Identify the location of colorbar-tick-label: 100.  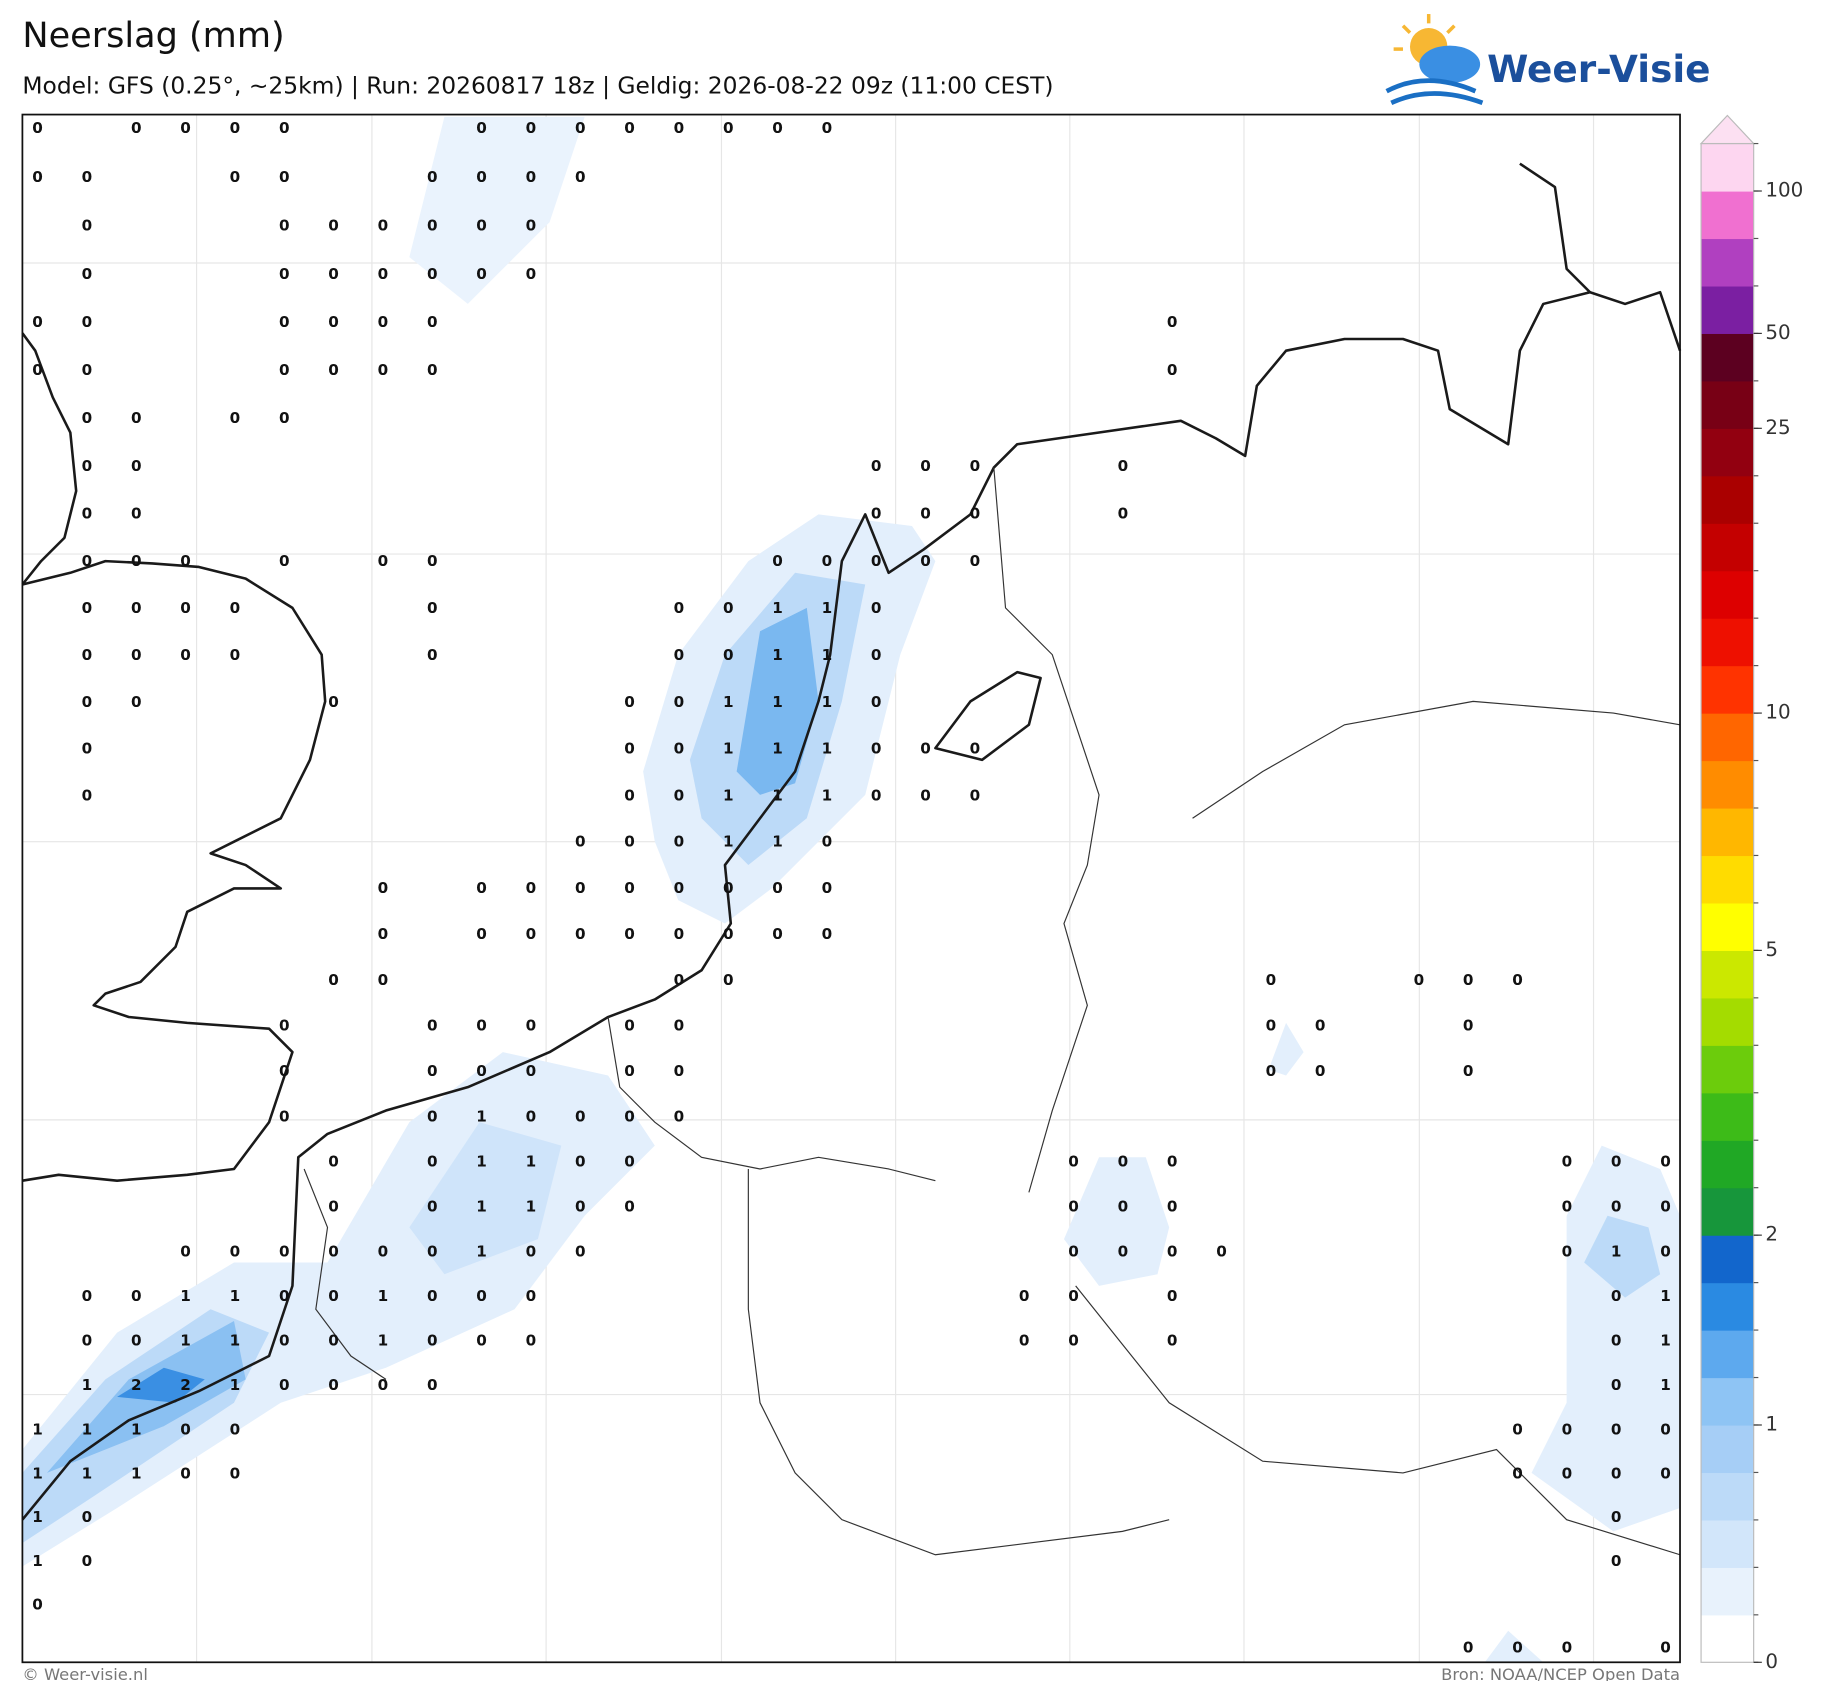
(1784, 190).